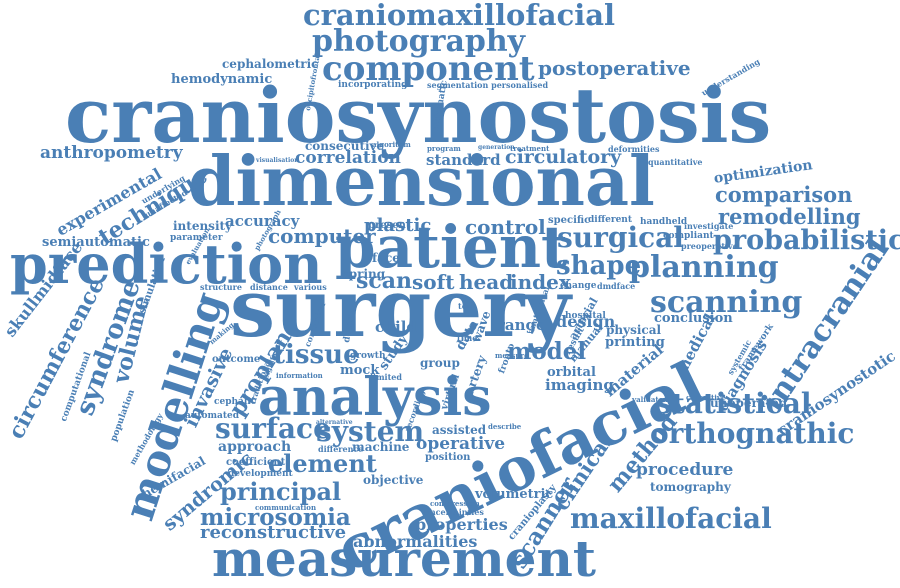 The image size is (900, 588). Describe the element at coordinates (391, 144) in the screenshot. I see `word: algorithm` at that location.